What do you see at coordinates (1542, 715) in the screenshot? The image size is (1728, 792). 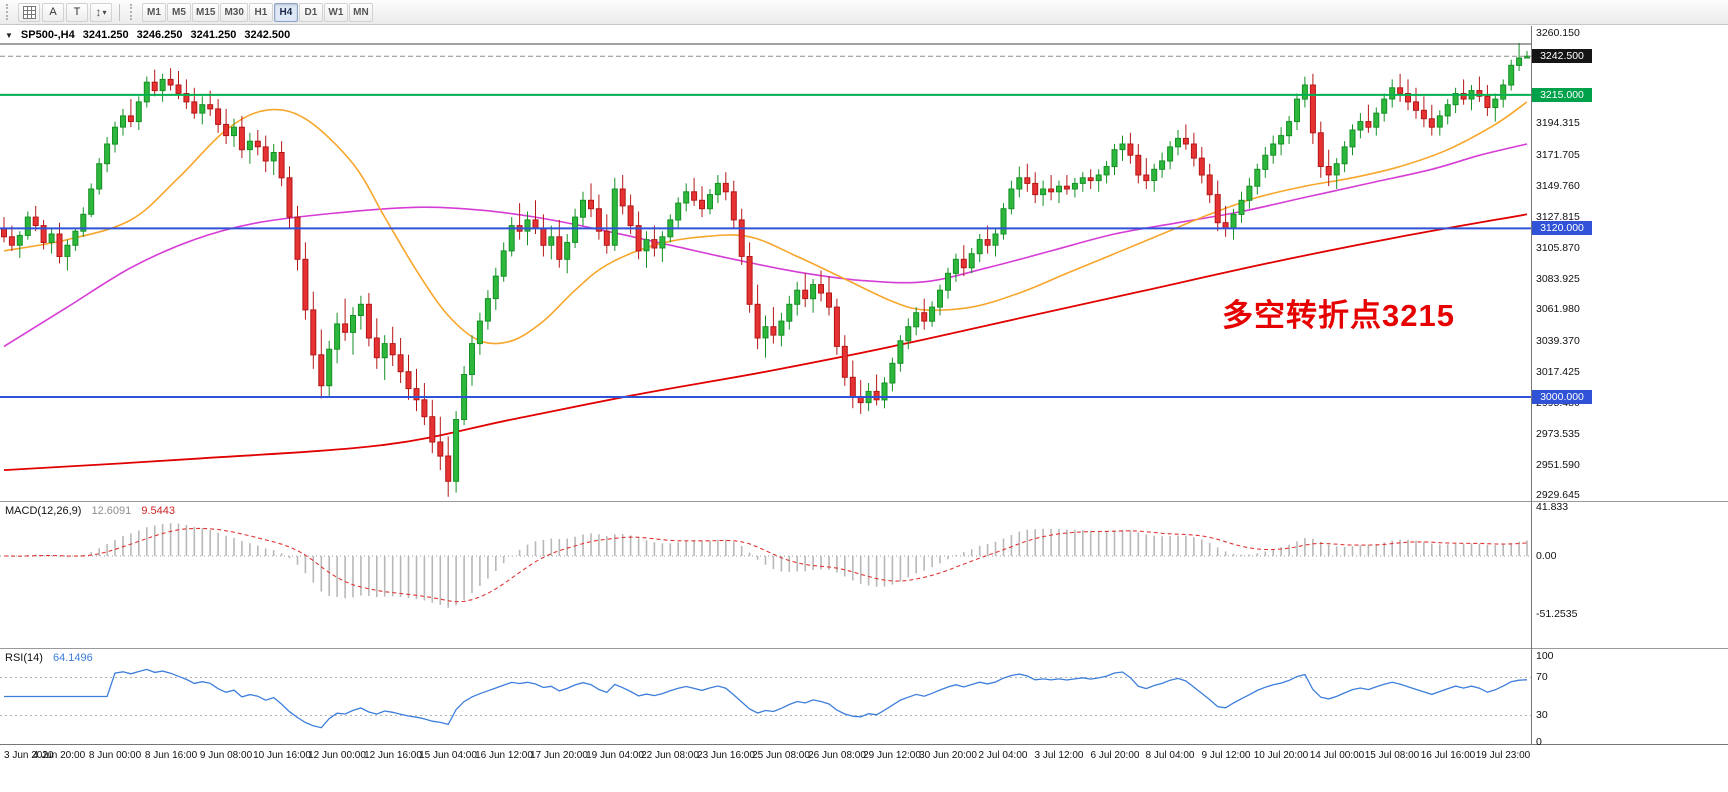 I see `rsi-axis-label: 30` at bounding box center [1542, 715].